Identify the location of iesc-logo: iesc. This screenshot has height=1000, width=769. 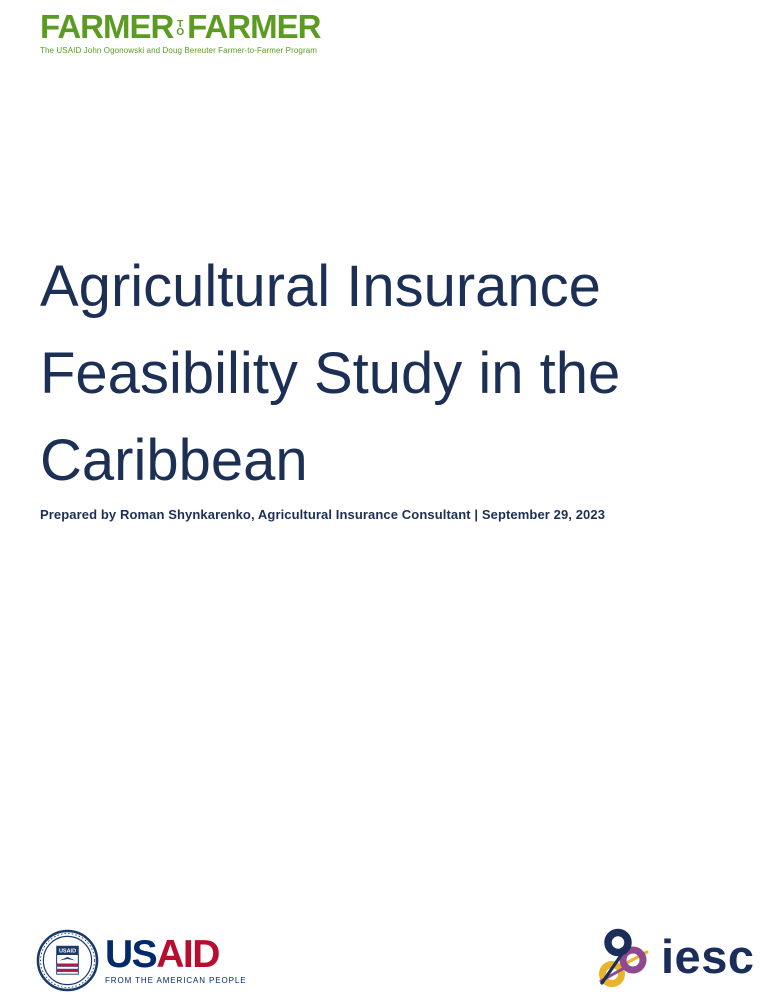
(674, 959).